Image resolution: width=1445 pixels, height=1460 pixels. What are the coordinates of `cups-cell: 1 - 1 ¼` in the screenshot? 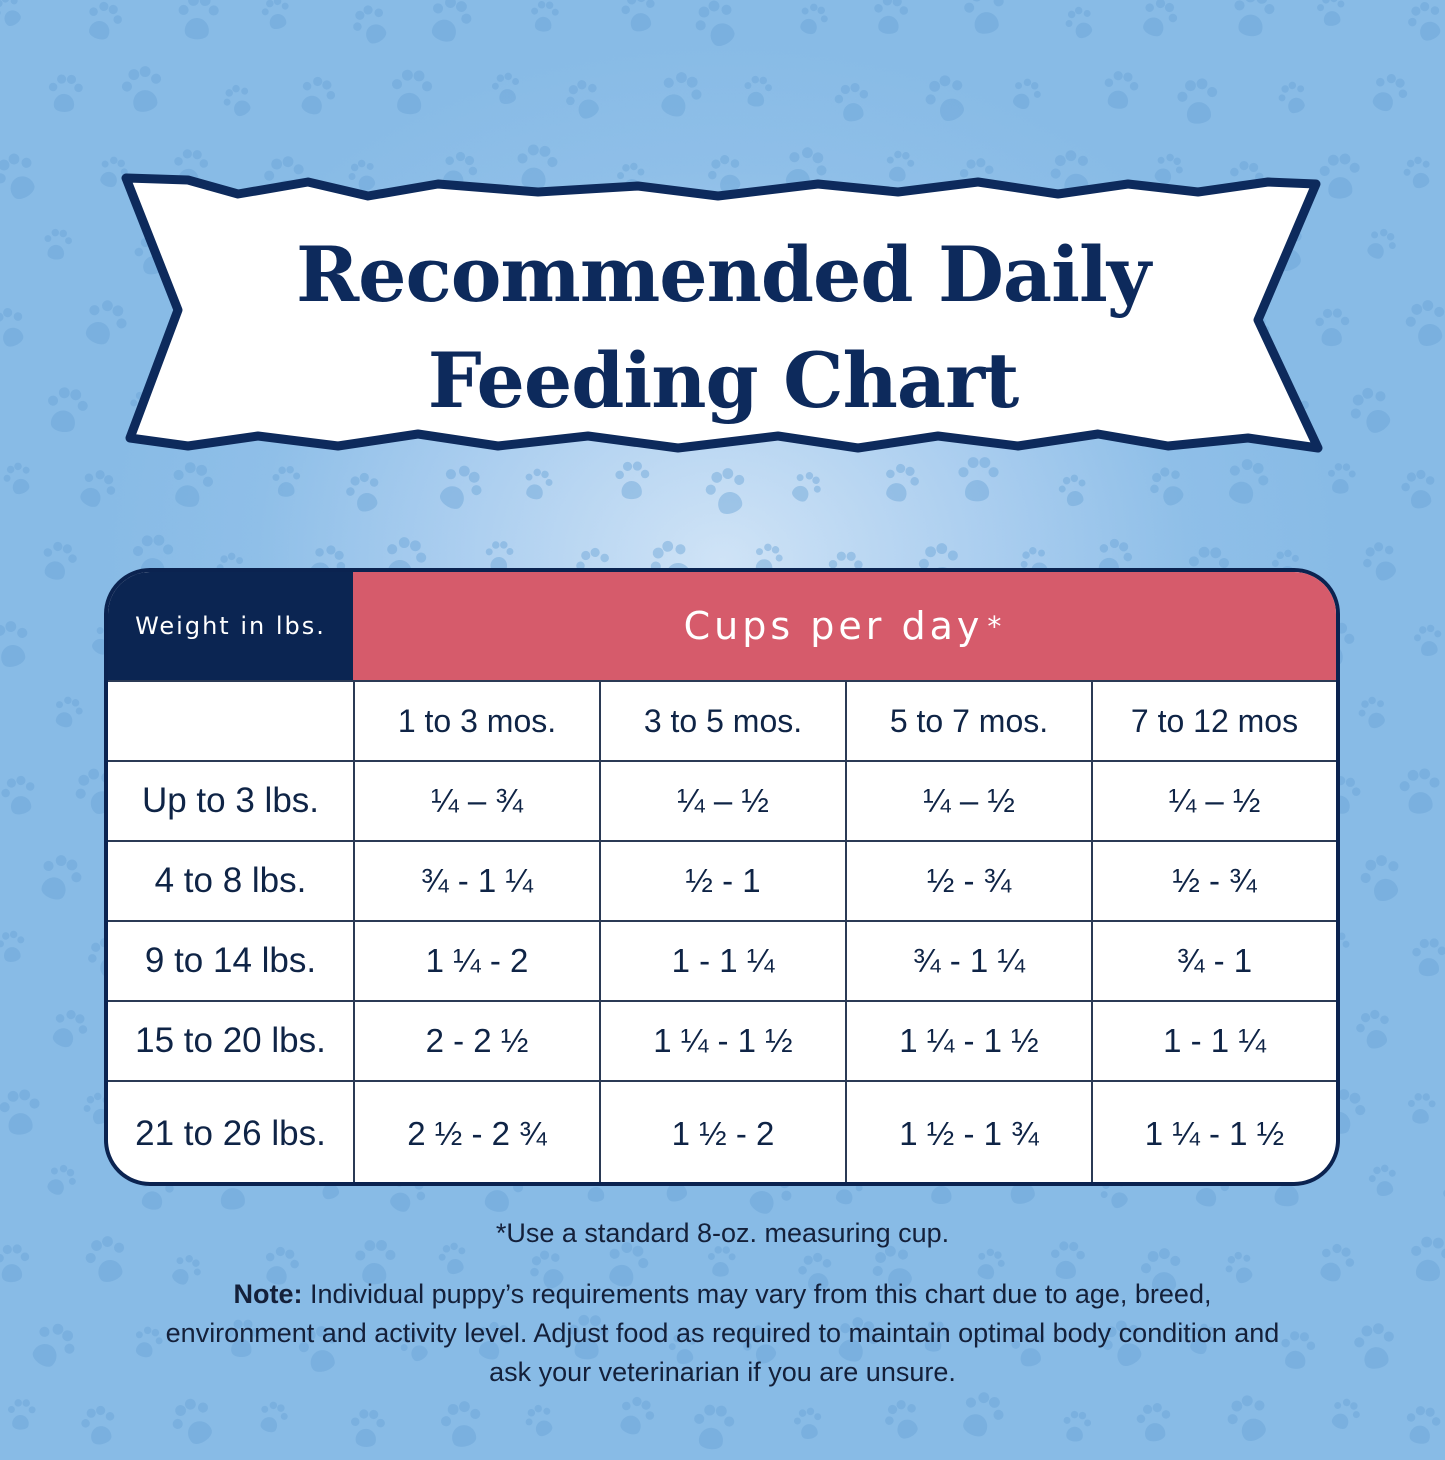 It's located at (722, 961).